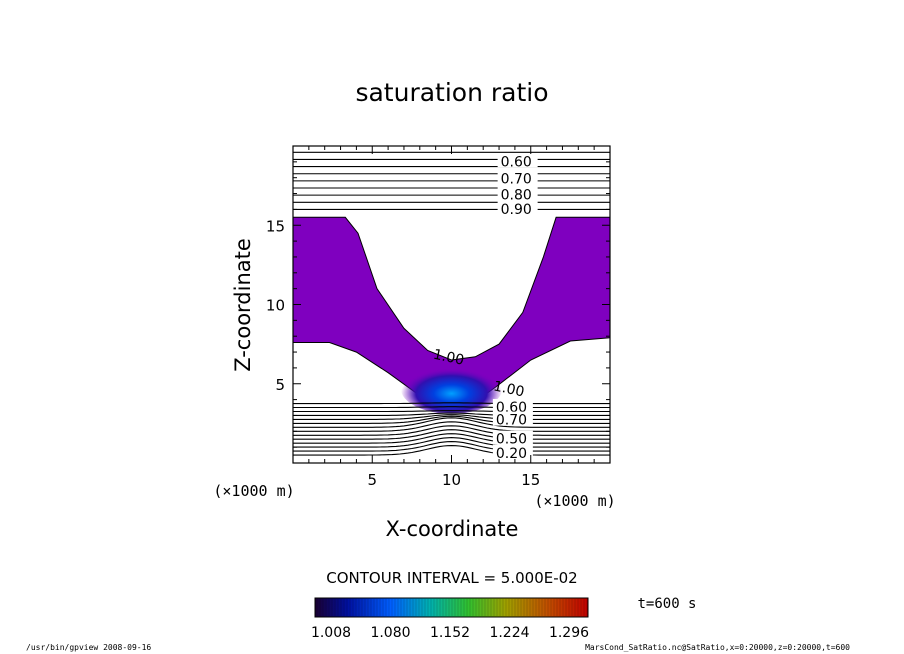 The height and width of the screenshot is (654, 904). What do you see at coordinates (516, 180) in the screenshot?
I see `upper-contour-label: 0.70` at bounding box center [516, 180].